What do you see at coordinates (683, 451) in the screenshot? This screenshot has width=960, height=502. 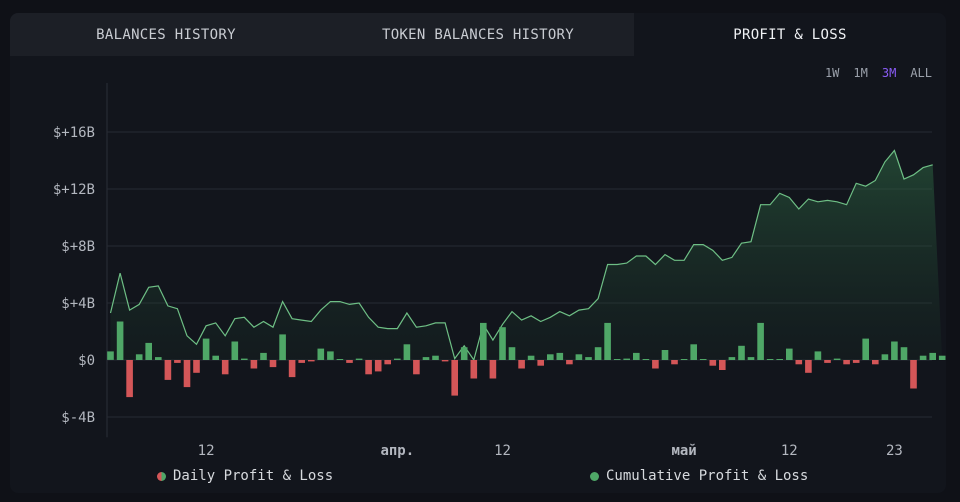 I see `x-tick-label: май` at bounding box center [683, 451].